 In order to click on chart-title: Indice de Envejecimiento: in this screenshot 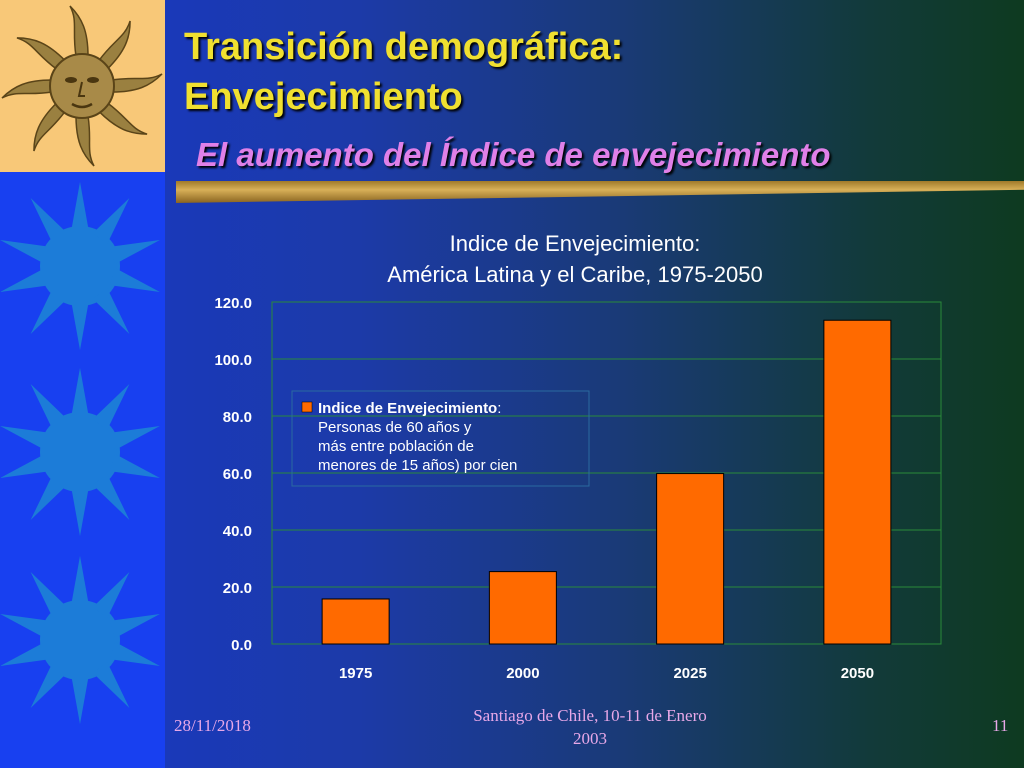, I will do `click(575, 243)`.